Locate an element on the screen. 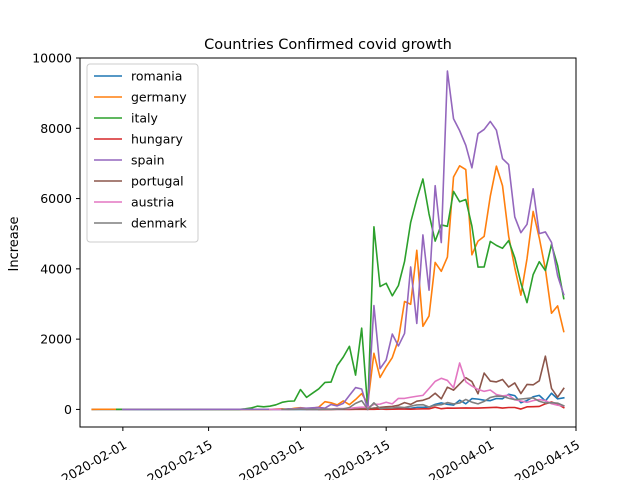 The height and width of the screenshot is (480, 640). y-tick-label: 8000 is located at coordinates (56, 128).